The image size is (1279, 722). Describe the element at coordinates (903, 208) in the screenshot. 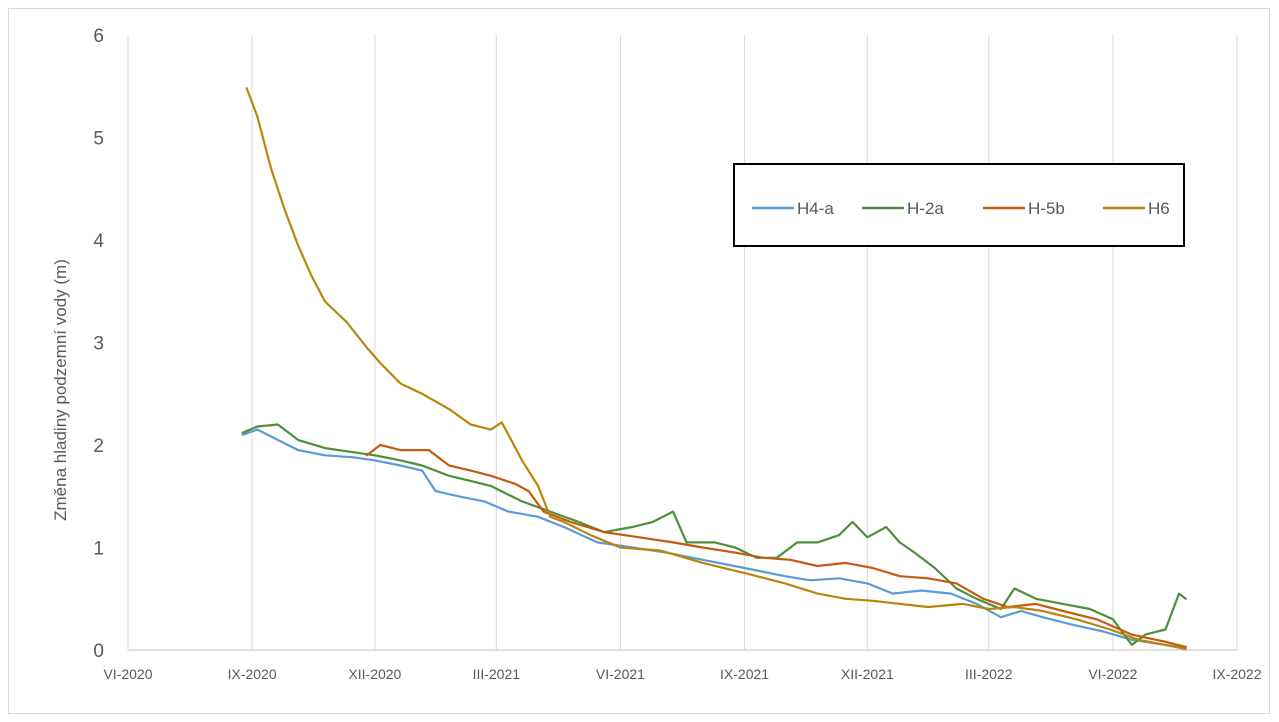

I see `legend-item: H-2a` at that location.